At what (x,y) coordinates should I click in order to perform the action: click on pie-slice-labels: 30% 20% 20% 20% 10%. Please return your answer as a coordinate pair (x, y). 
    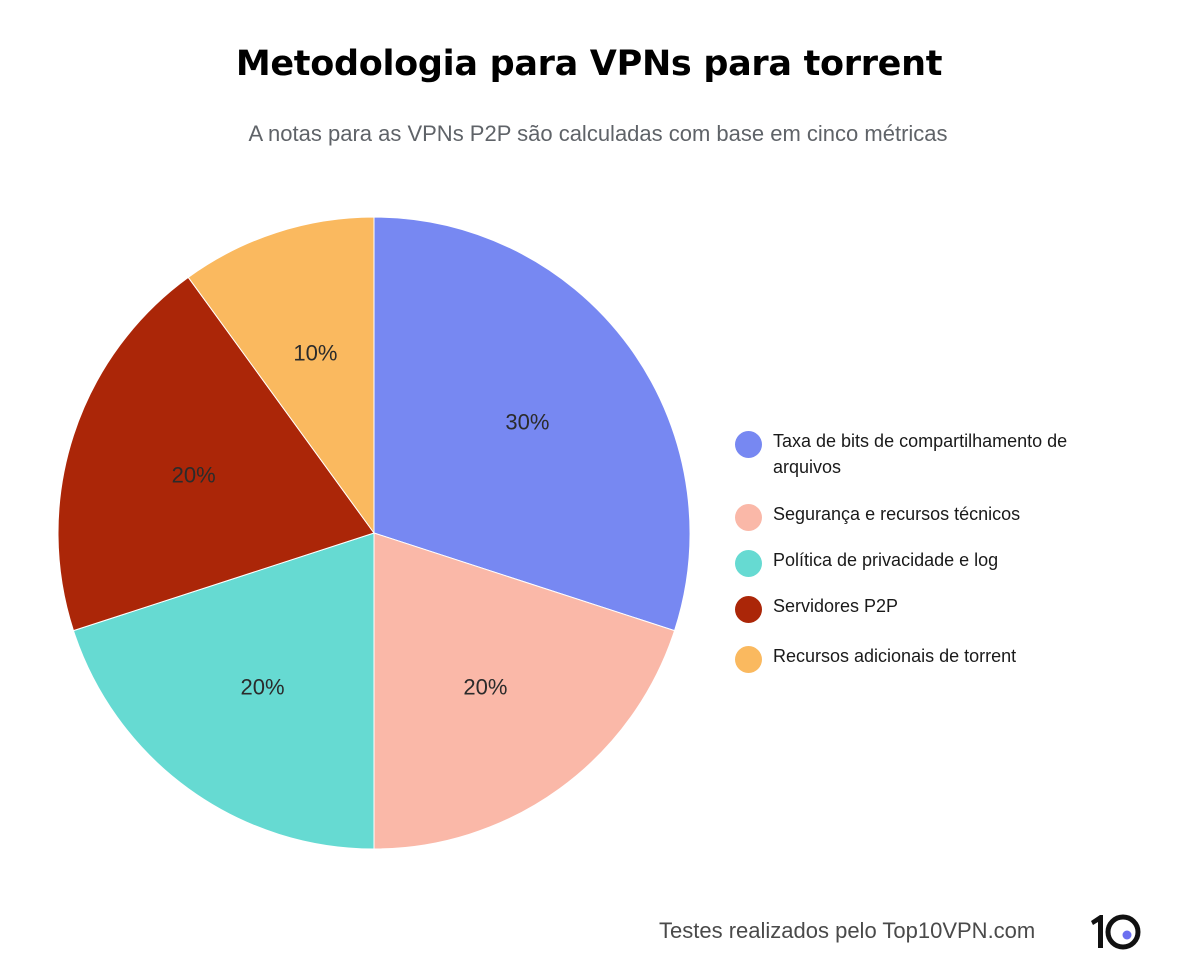
    Looking at the image, I should click on (361, 520).